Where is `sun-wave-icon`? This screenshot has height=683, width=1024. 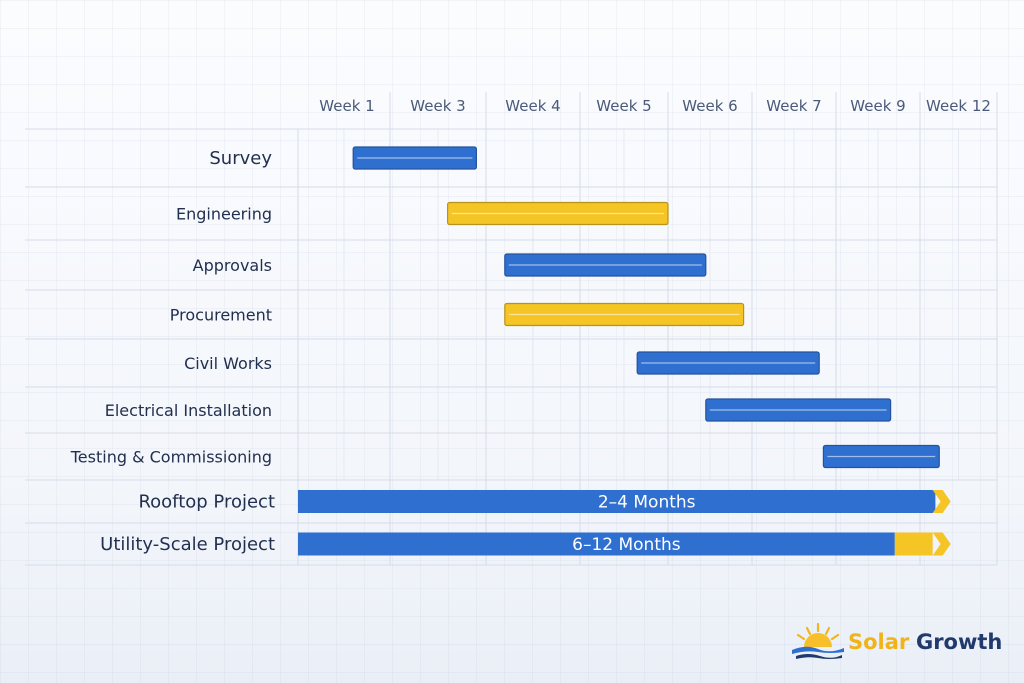 sun-wave-icon is located at coordinates (818, 640).